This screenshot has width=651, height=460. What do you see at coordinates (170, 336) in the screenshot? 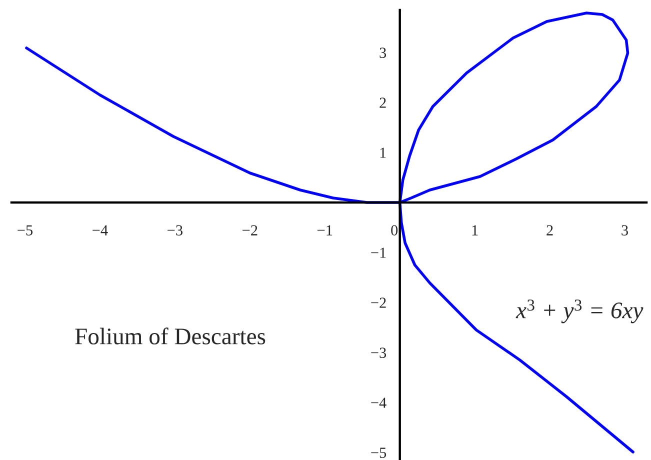
I see `annotation: Folium of Descartes` at bounding box center [170, 336].